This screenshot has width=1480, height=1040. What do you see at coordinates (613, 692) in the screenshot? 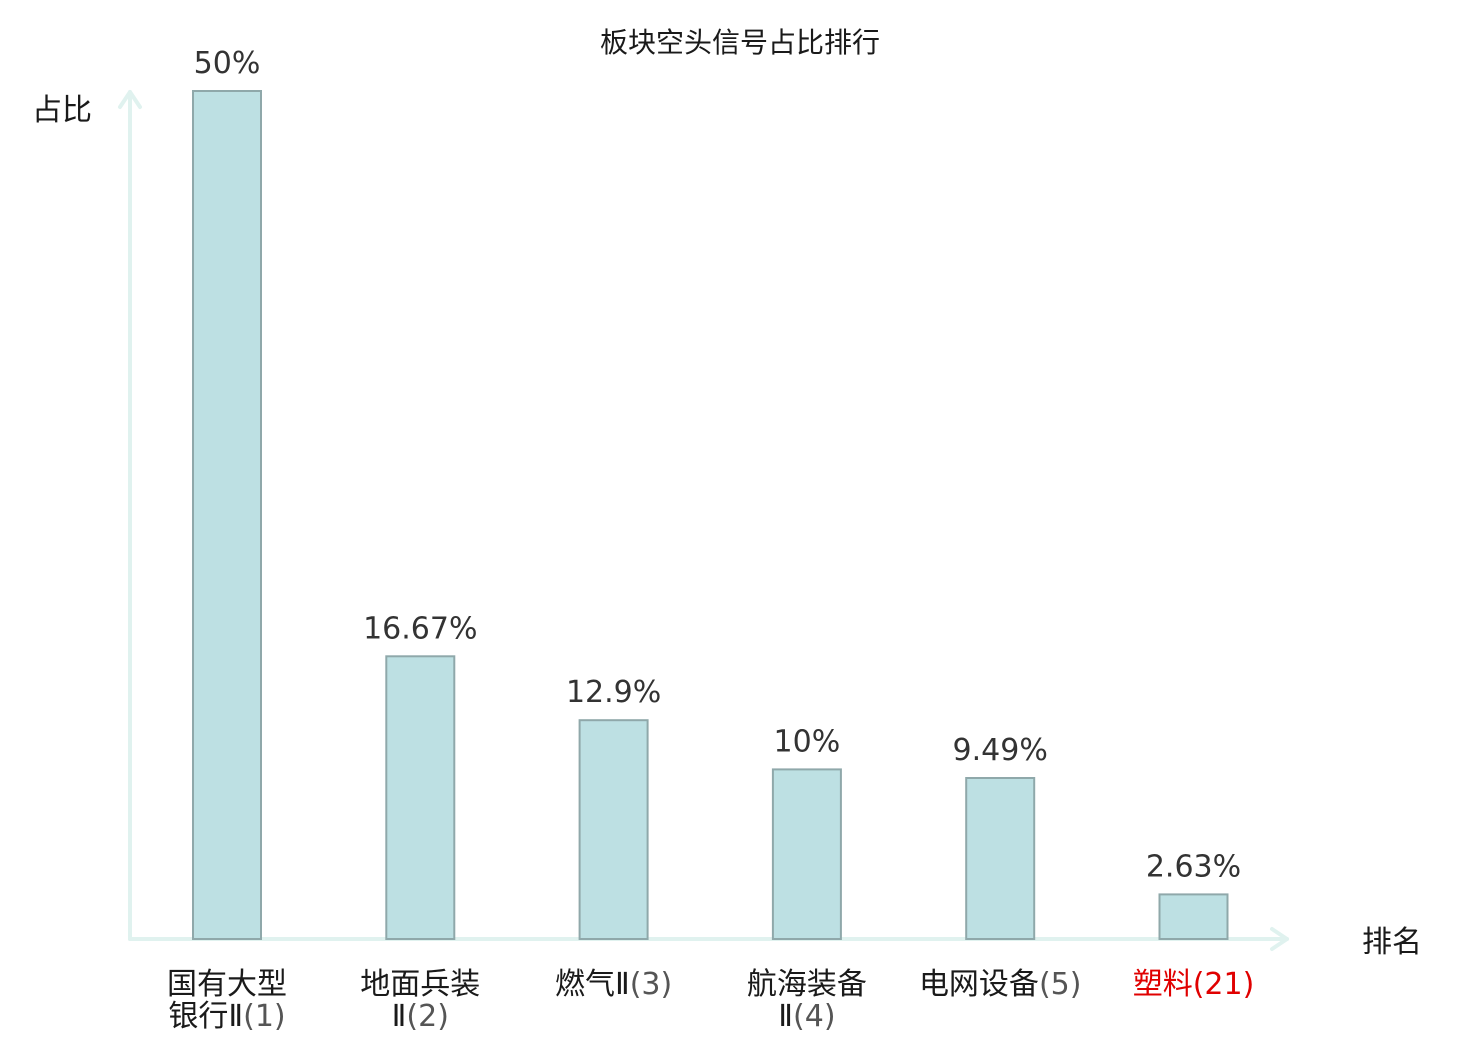
I see `value-label-3: 12.9%` at bounding box center [613, 692].